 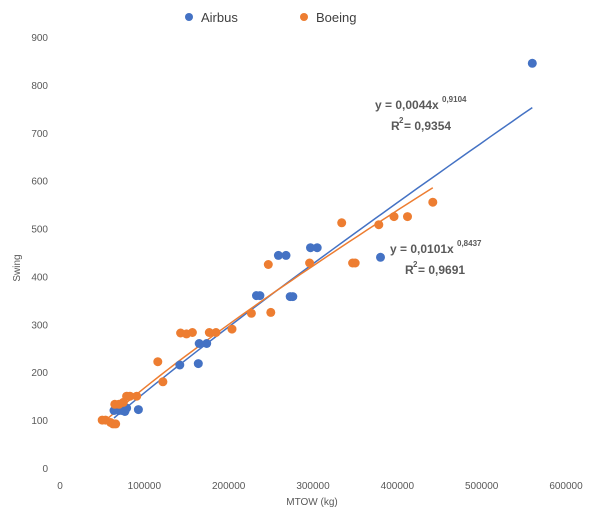 I want to click on x-tick-label: 600000, so click(x=566, y=486).